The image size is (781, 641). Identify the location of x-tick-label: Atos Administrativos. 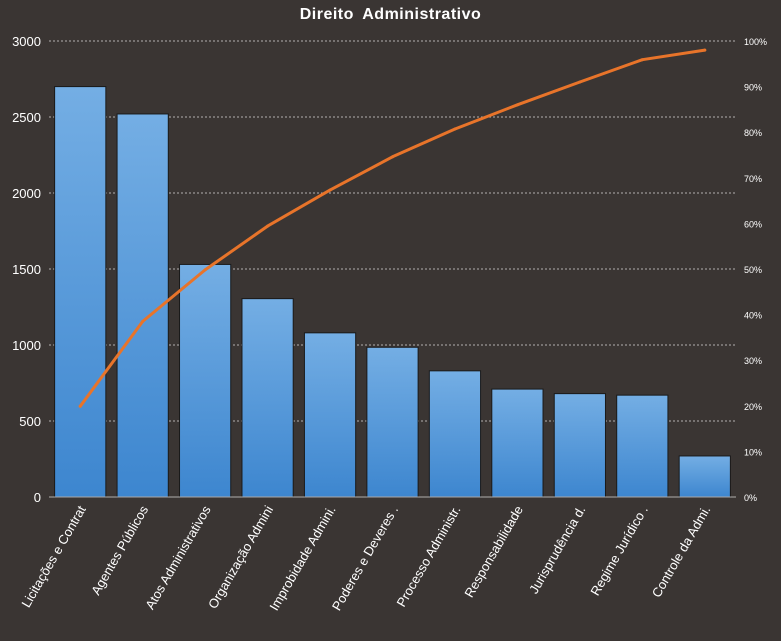
(178, 557).